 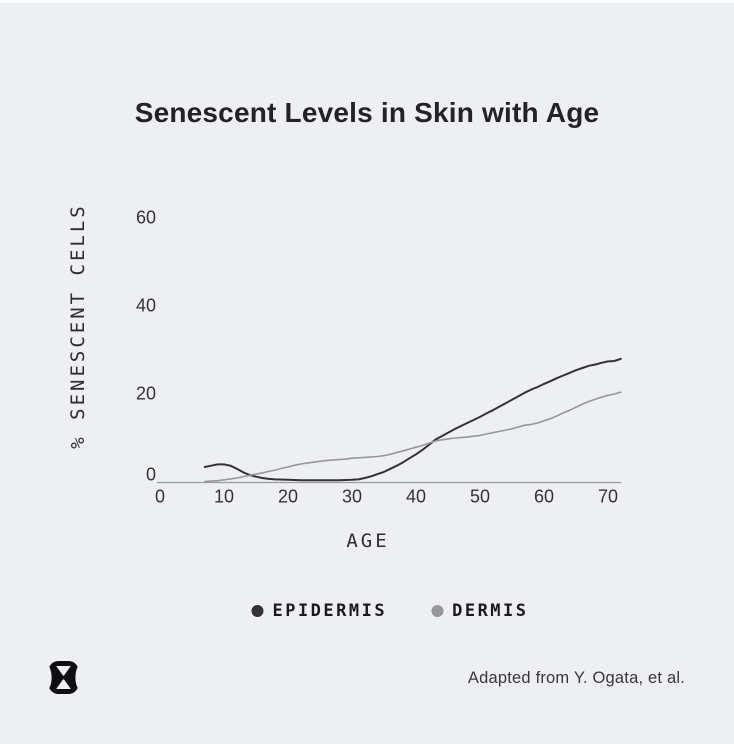 I want to click on y-tick-label-60: 60, so click(x=145, y=217).